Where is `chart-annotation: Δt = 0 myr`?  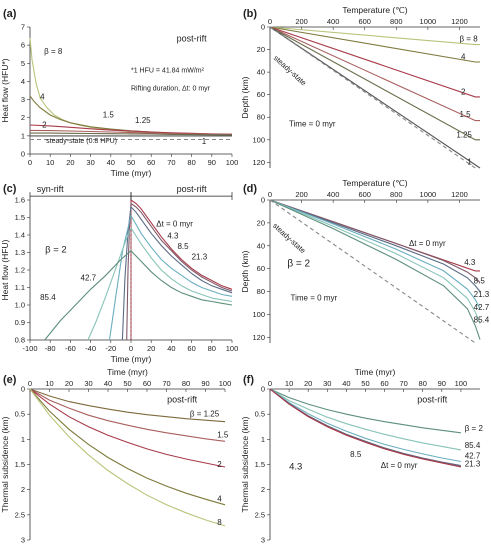
chart-annotation: Δt = 0 myr is located at coordinates (427, 243).